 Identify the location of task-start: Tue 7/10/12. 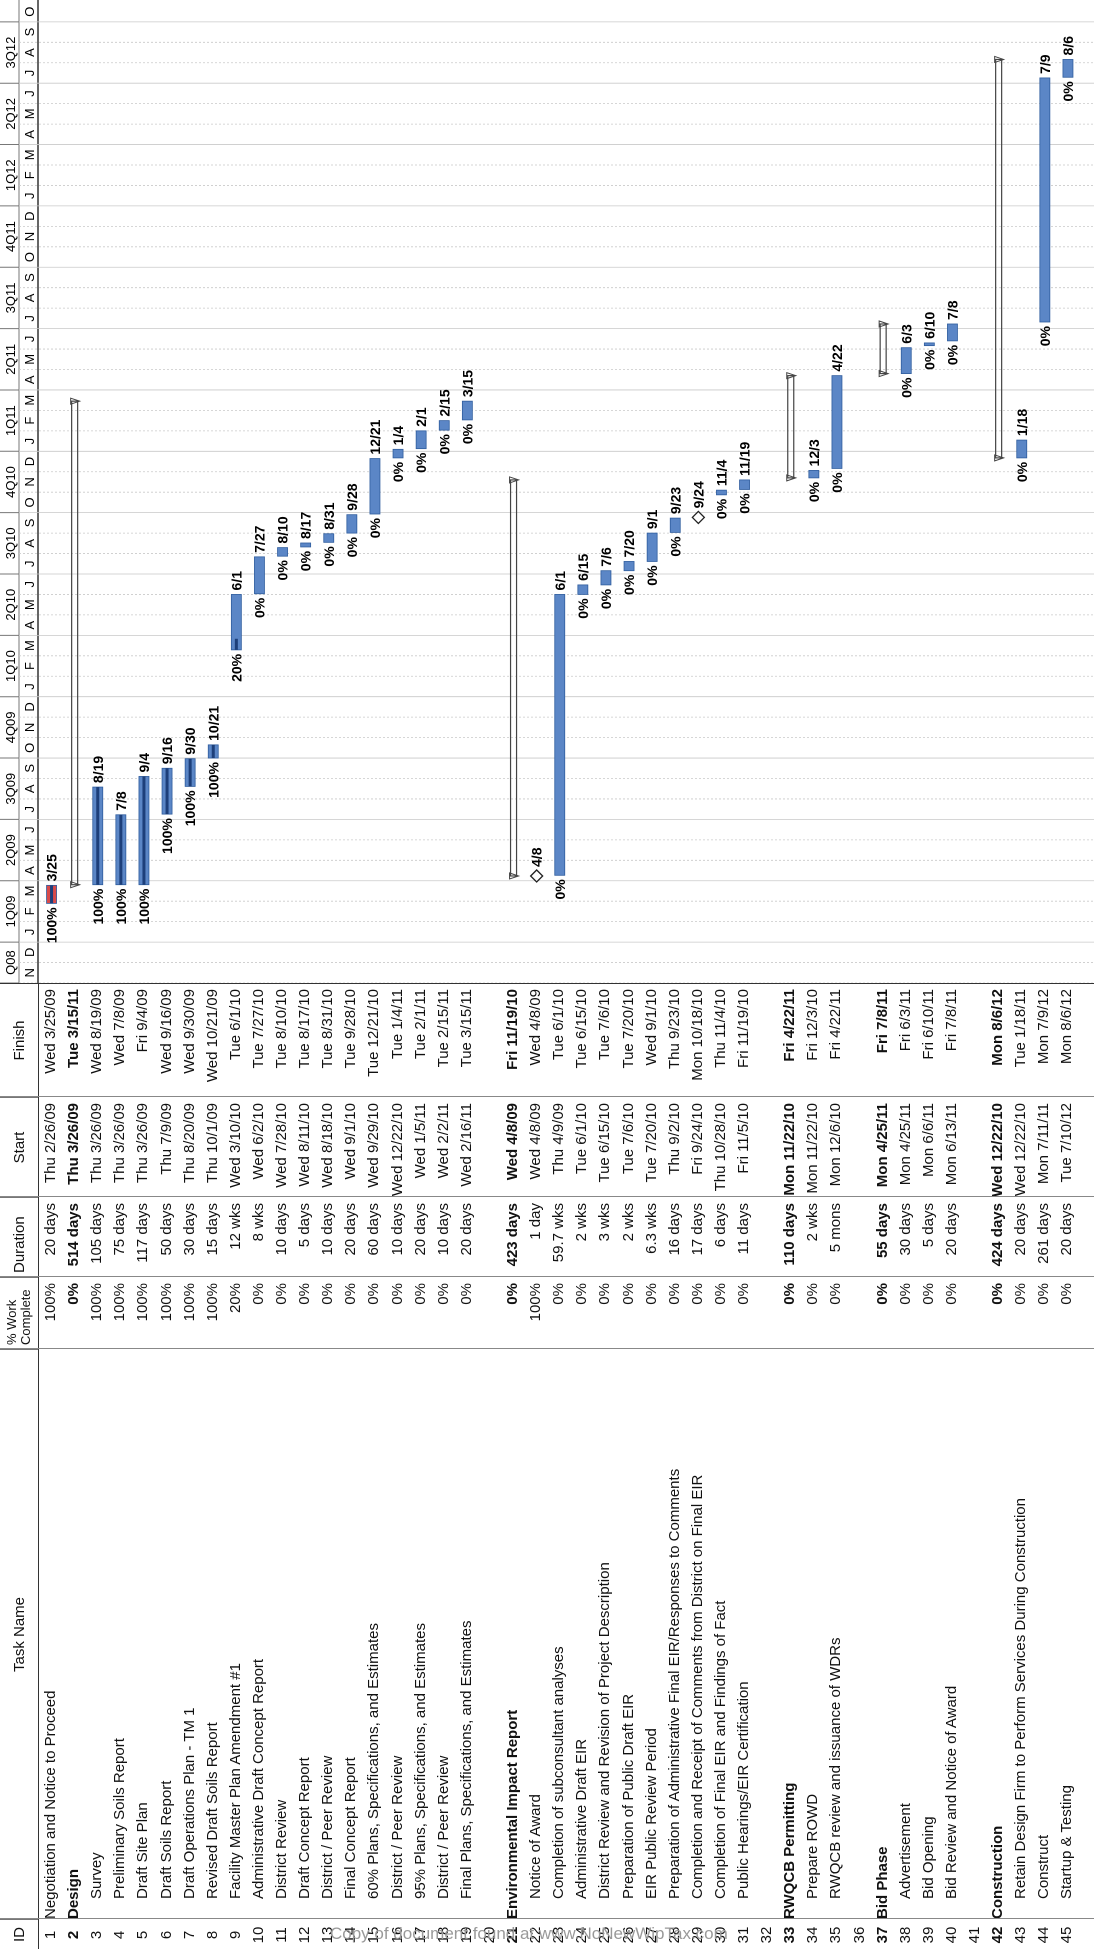
(1067, 1143).